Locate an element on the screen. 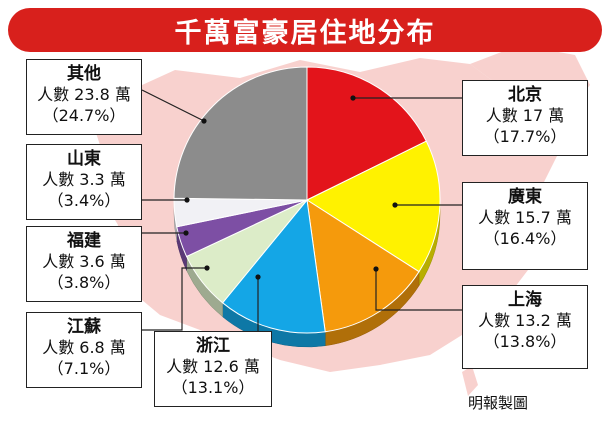 This screenshot has height=425, width=610. credit-text: 明報製圖 is located at coordinates (498, 403).